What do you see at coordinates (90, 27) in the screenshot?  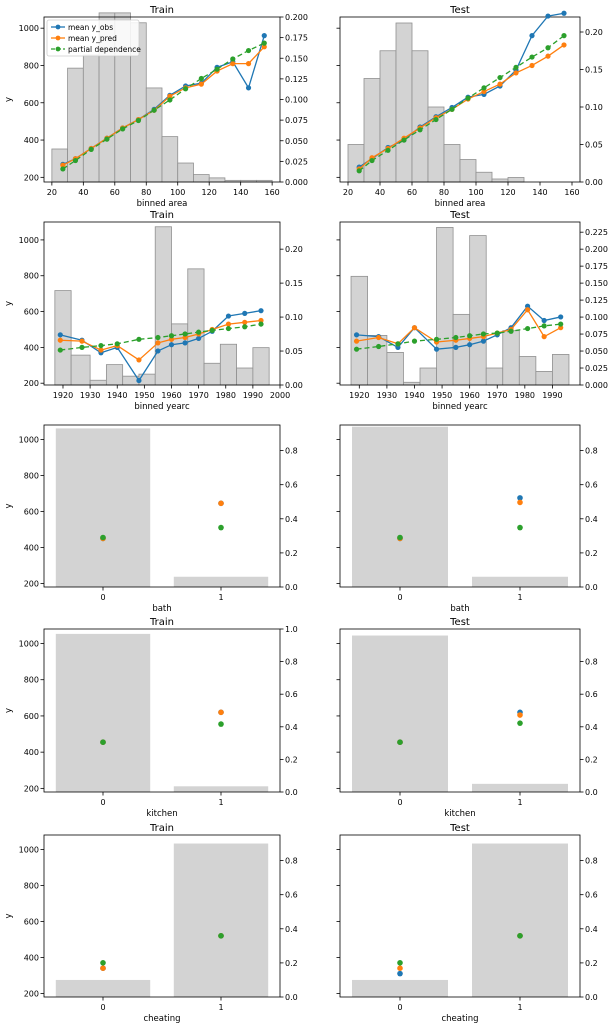 I see `legend-label: mean y_obs` at bounding box center [90, 27].